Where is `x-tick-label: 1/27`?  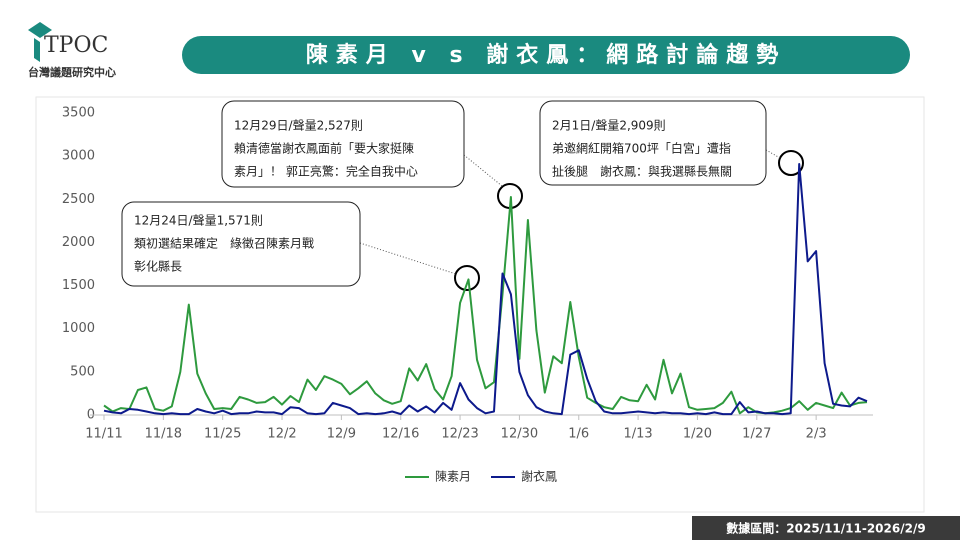
x-tick-label: 1/27 is located at coordinates (756, 434).